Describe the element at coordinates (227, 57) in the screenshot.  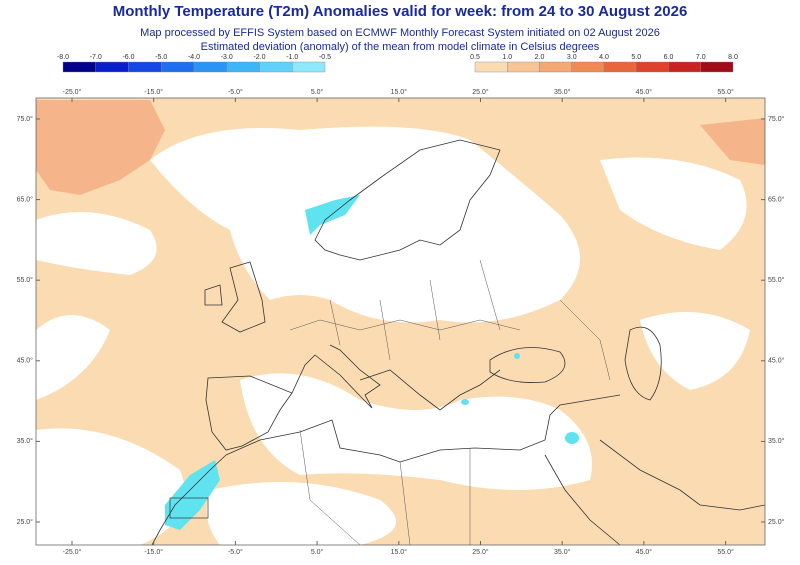
I see `colorbar-label: -3.0` at that location.